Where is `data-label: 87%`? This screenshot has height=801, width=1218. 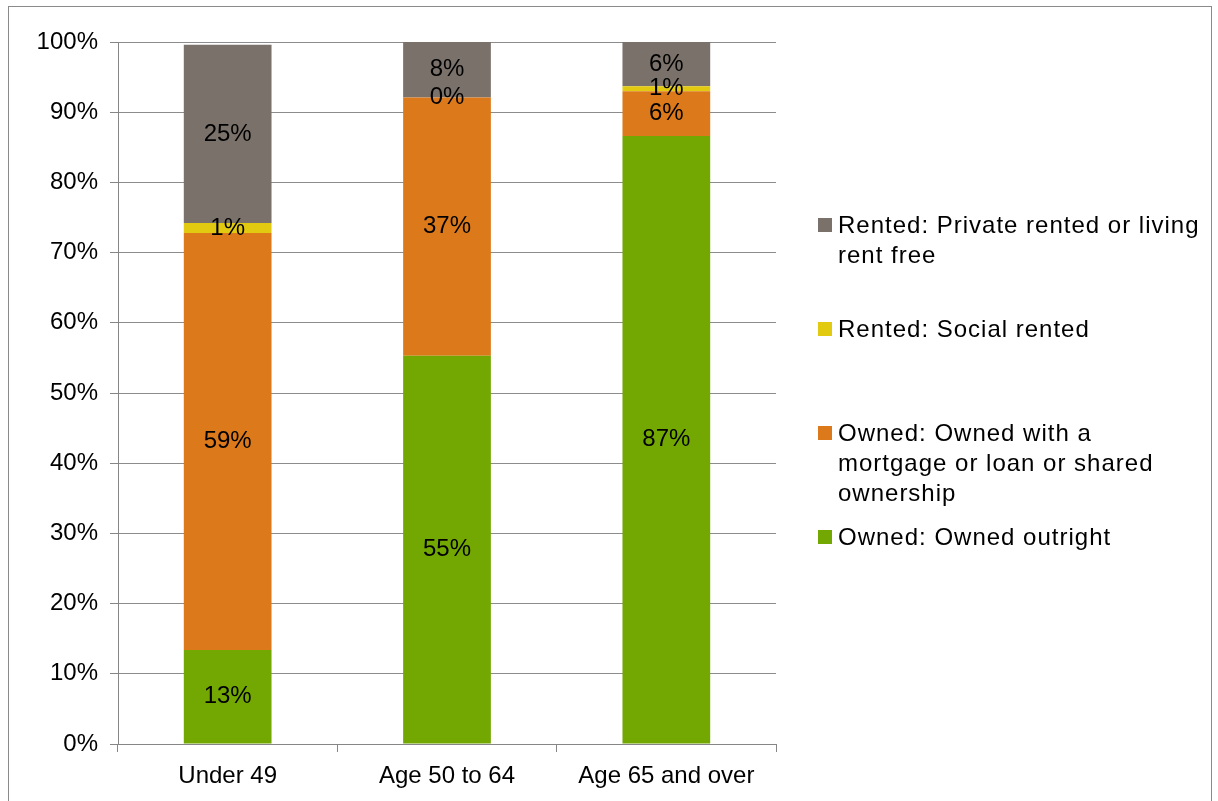 data-label: 87% is located at coordinates (666, 438).